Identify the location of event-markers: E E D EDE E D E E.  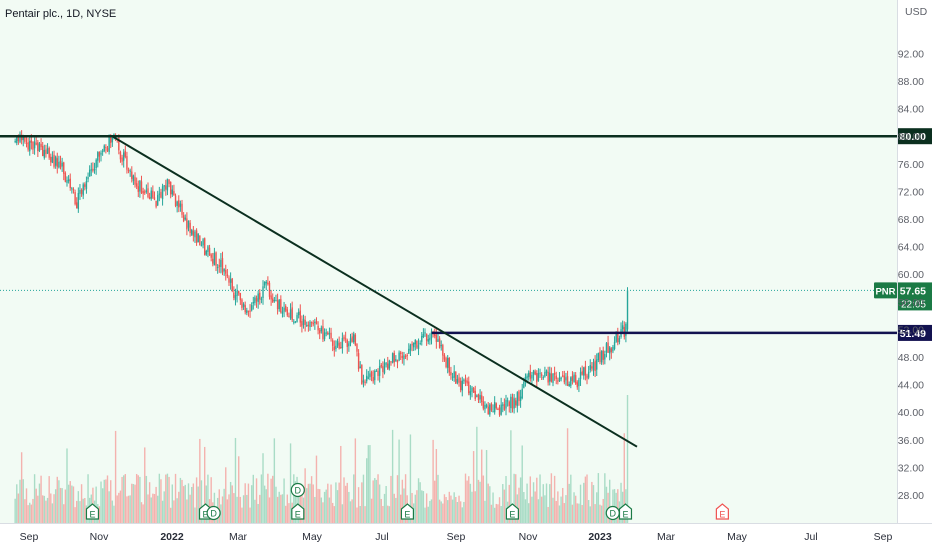
(407, 501).